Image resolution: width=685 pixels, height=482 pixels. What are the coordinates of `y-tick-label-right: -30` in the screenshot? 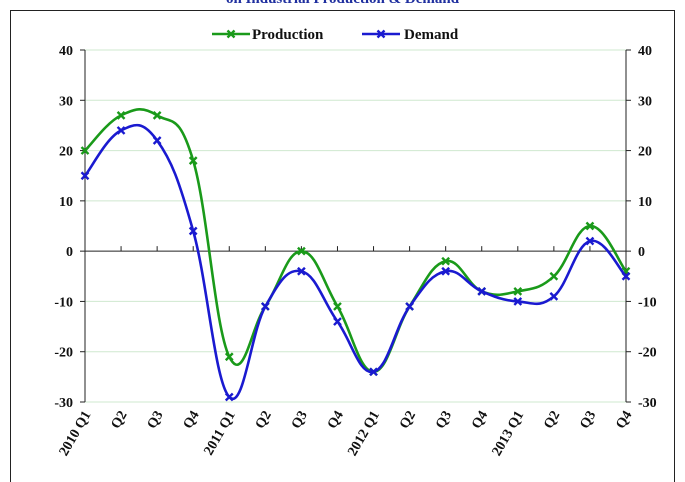 It's located at (647, 403).